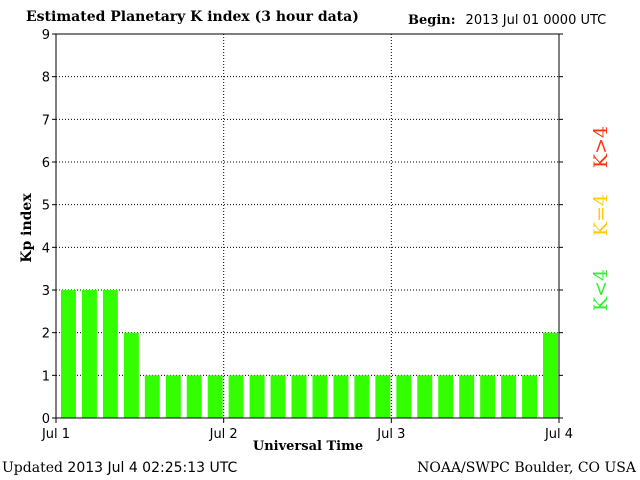 This screenshot has height=480, width=640. What do you see at coordinates (601, 290) in the screenshot?
I see `legend-k-below-4: K<4` at bounding box center [601, 290].